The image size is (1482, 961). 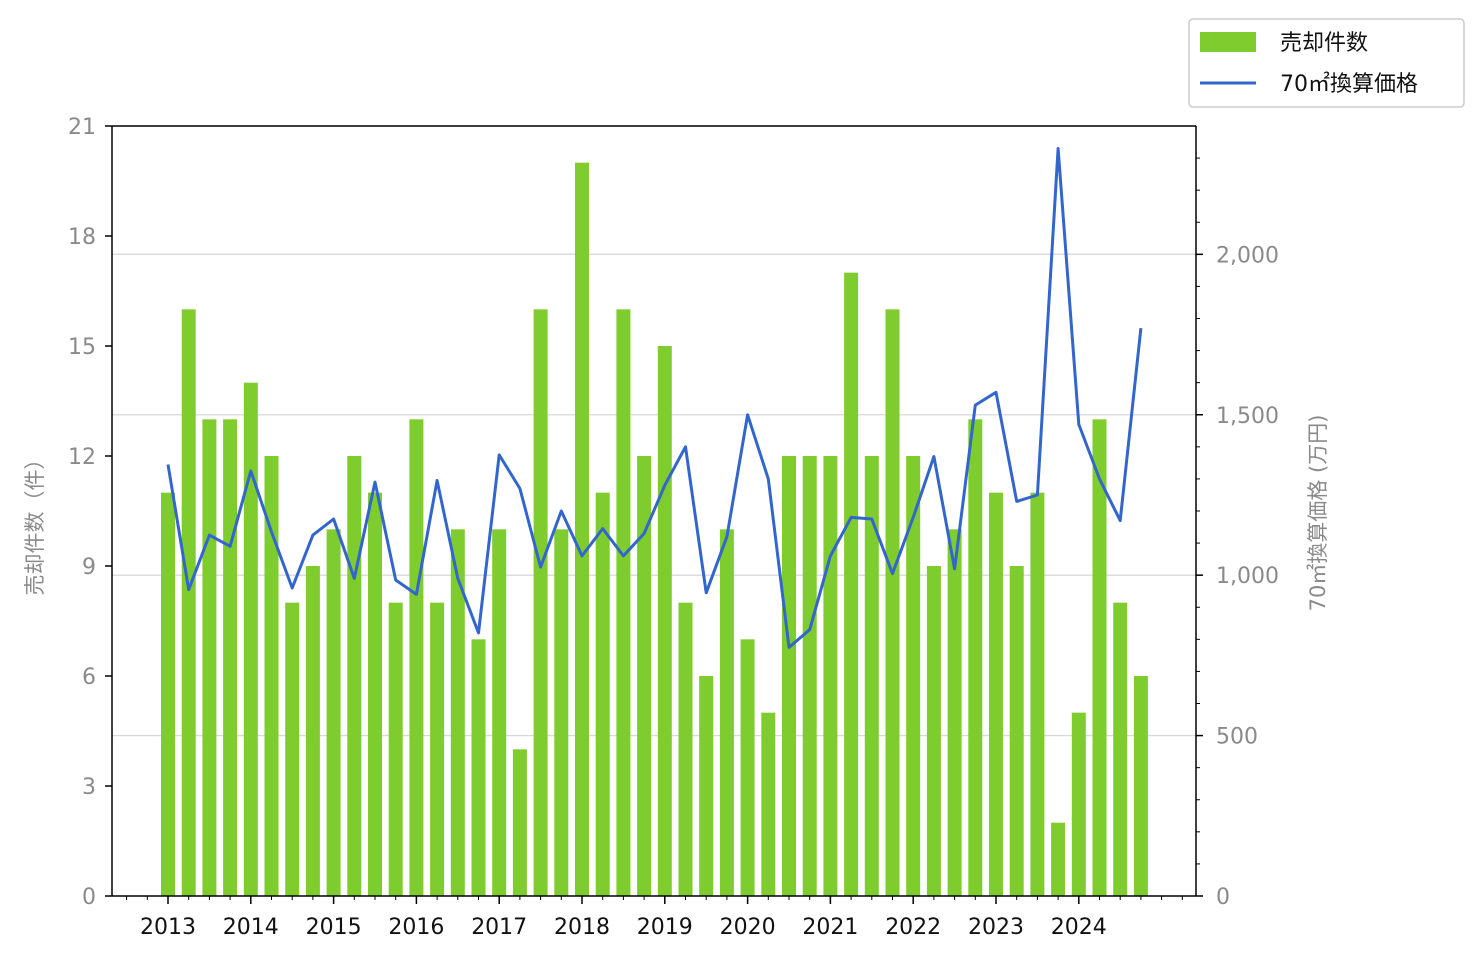 What do you see at coordinates (748, 927) in the screenshot?
I see `x-tick-label: 2020` at bounding box center [748, 927].